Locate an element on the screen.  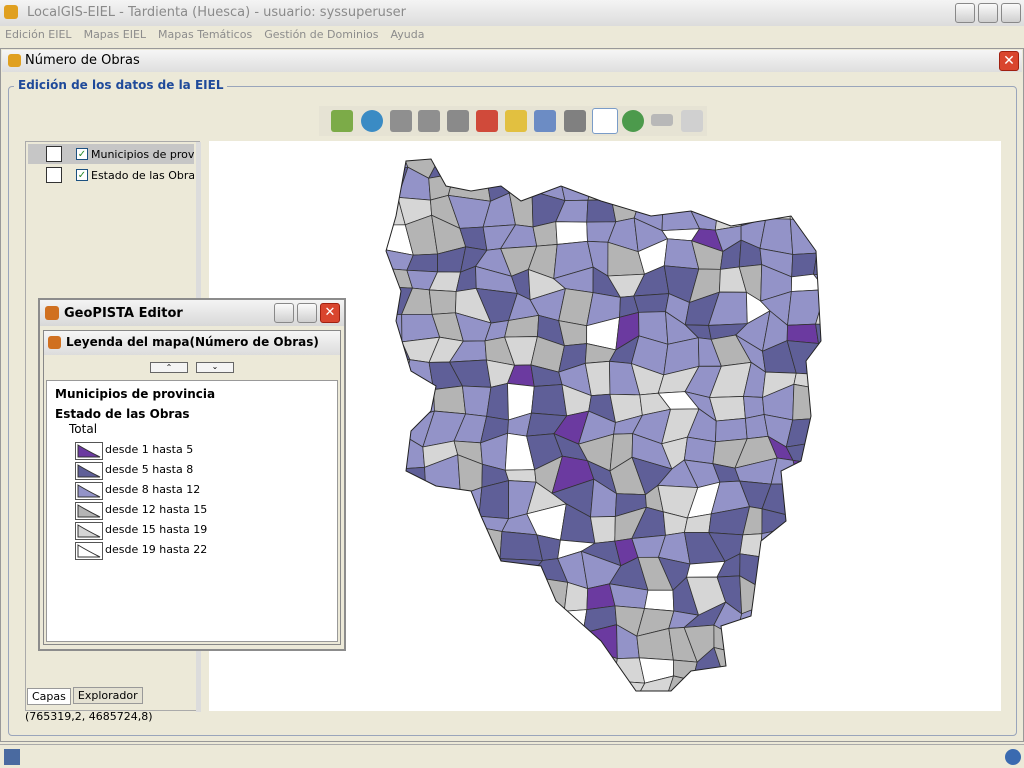
zoom-tool is located at coordinates (633, 121).